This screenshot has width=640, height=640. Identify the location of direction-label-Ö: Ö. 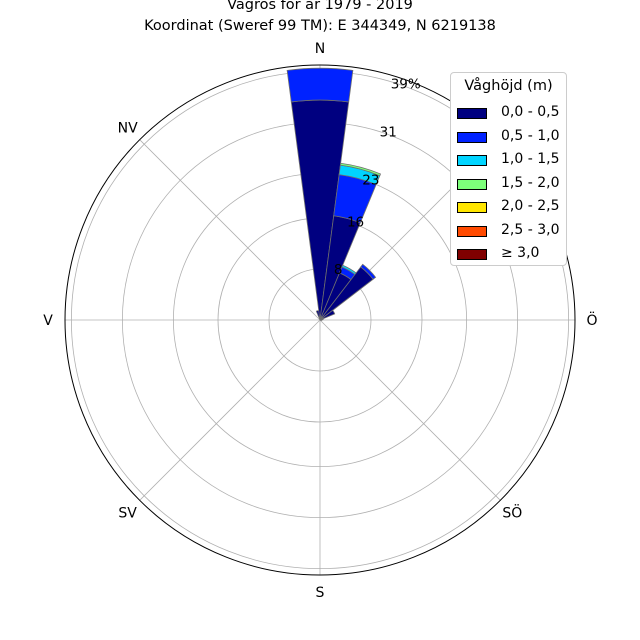
(591, 320).